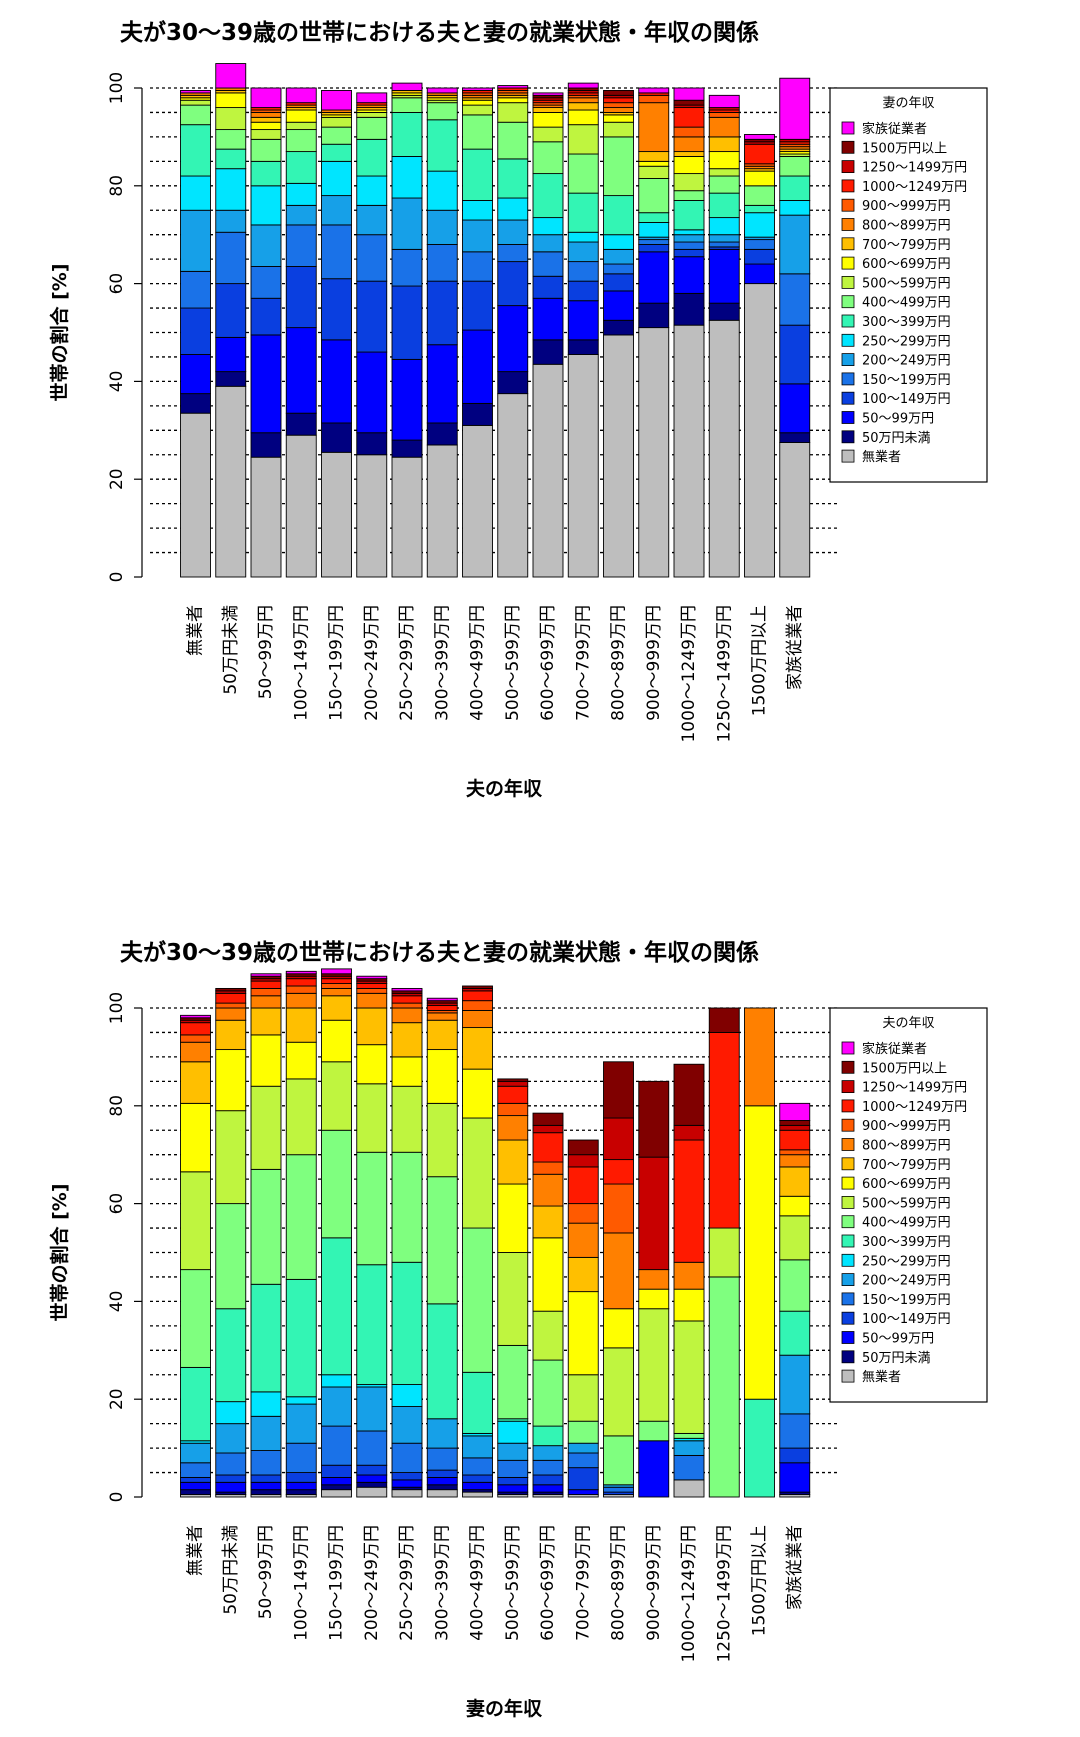 The height and width of the screenshot is (1737, 1080). I want to click on legend-label: 150～199万円, so click(906, 380).